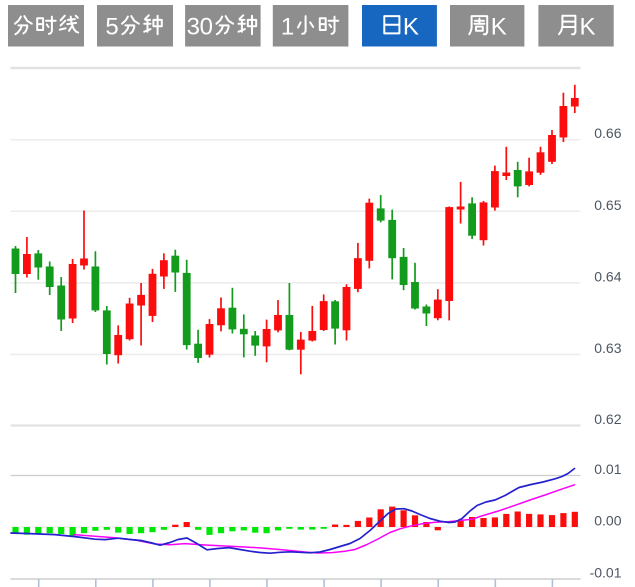 This screenshot has height=587, width=635. Describe the element at coordinates (607, 133) in the screenshot. I see `svg-text: 0.66` at that location.